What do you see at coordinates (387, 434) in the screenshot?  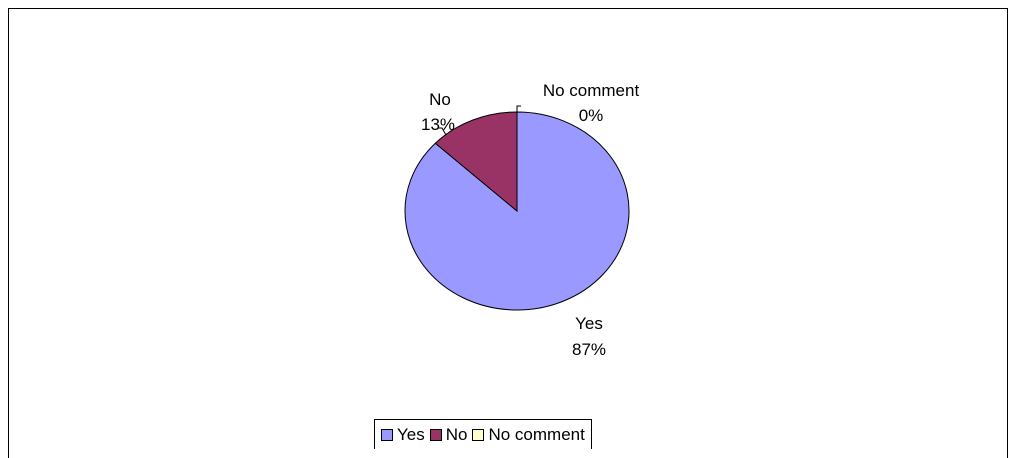 I see `legend-swatch-yes` at bounding box center [387, 434].